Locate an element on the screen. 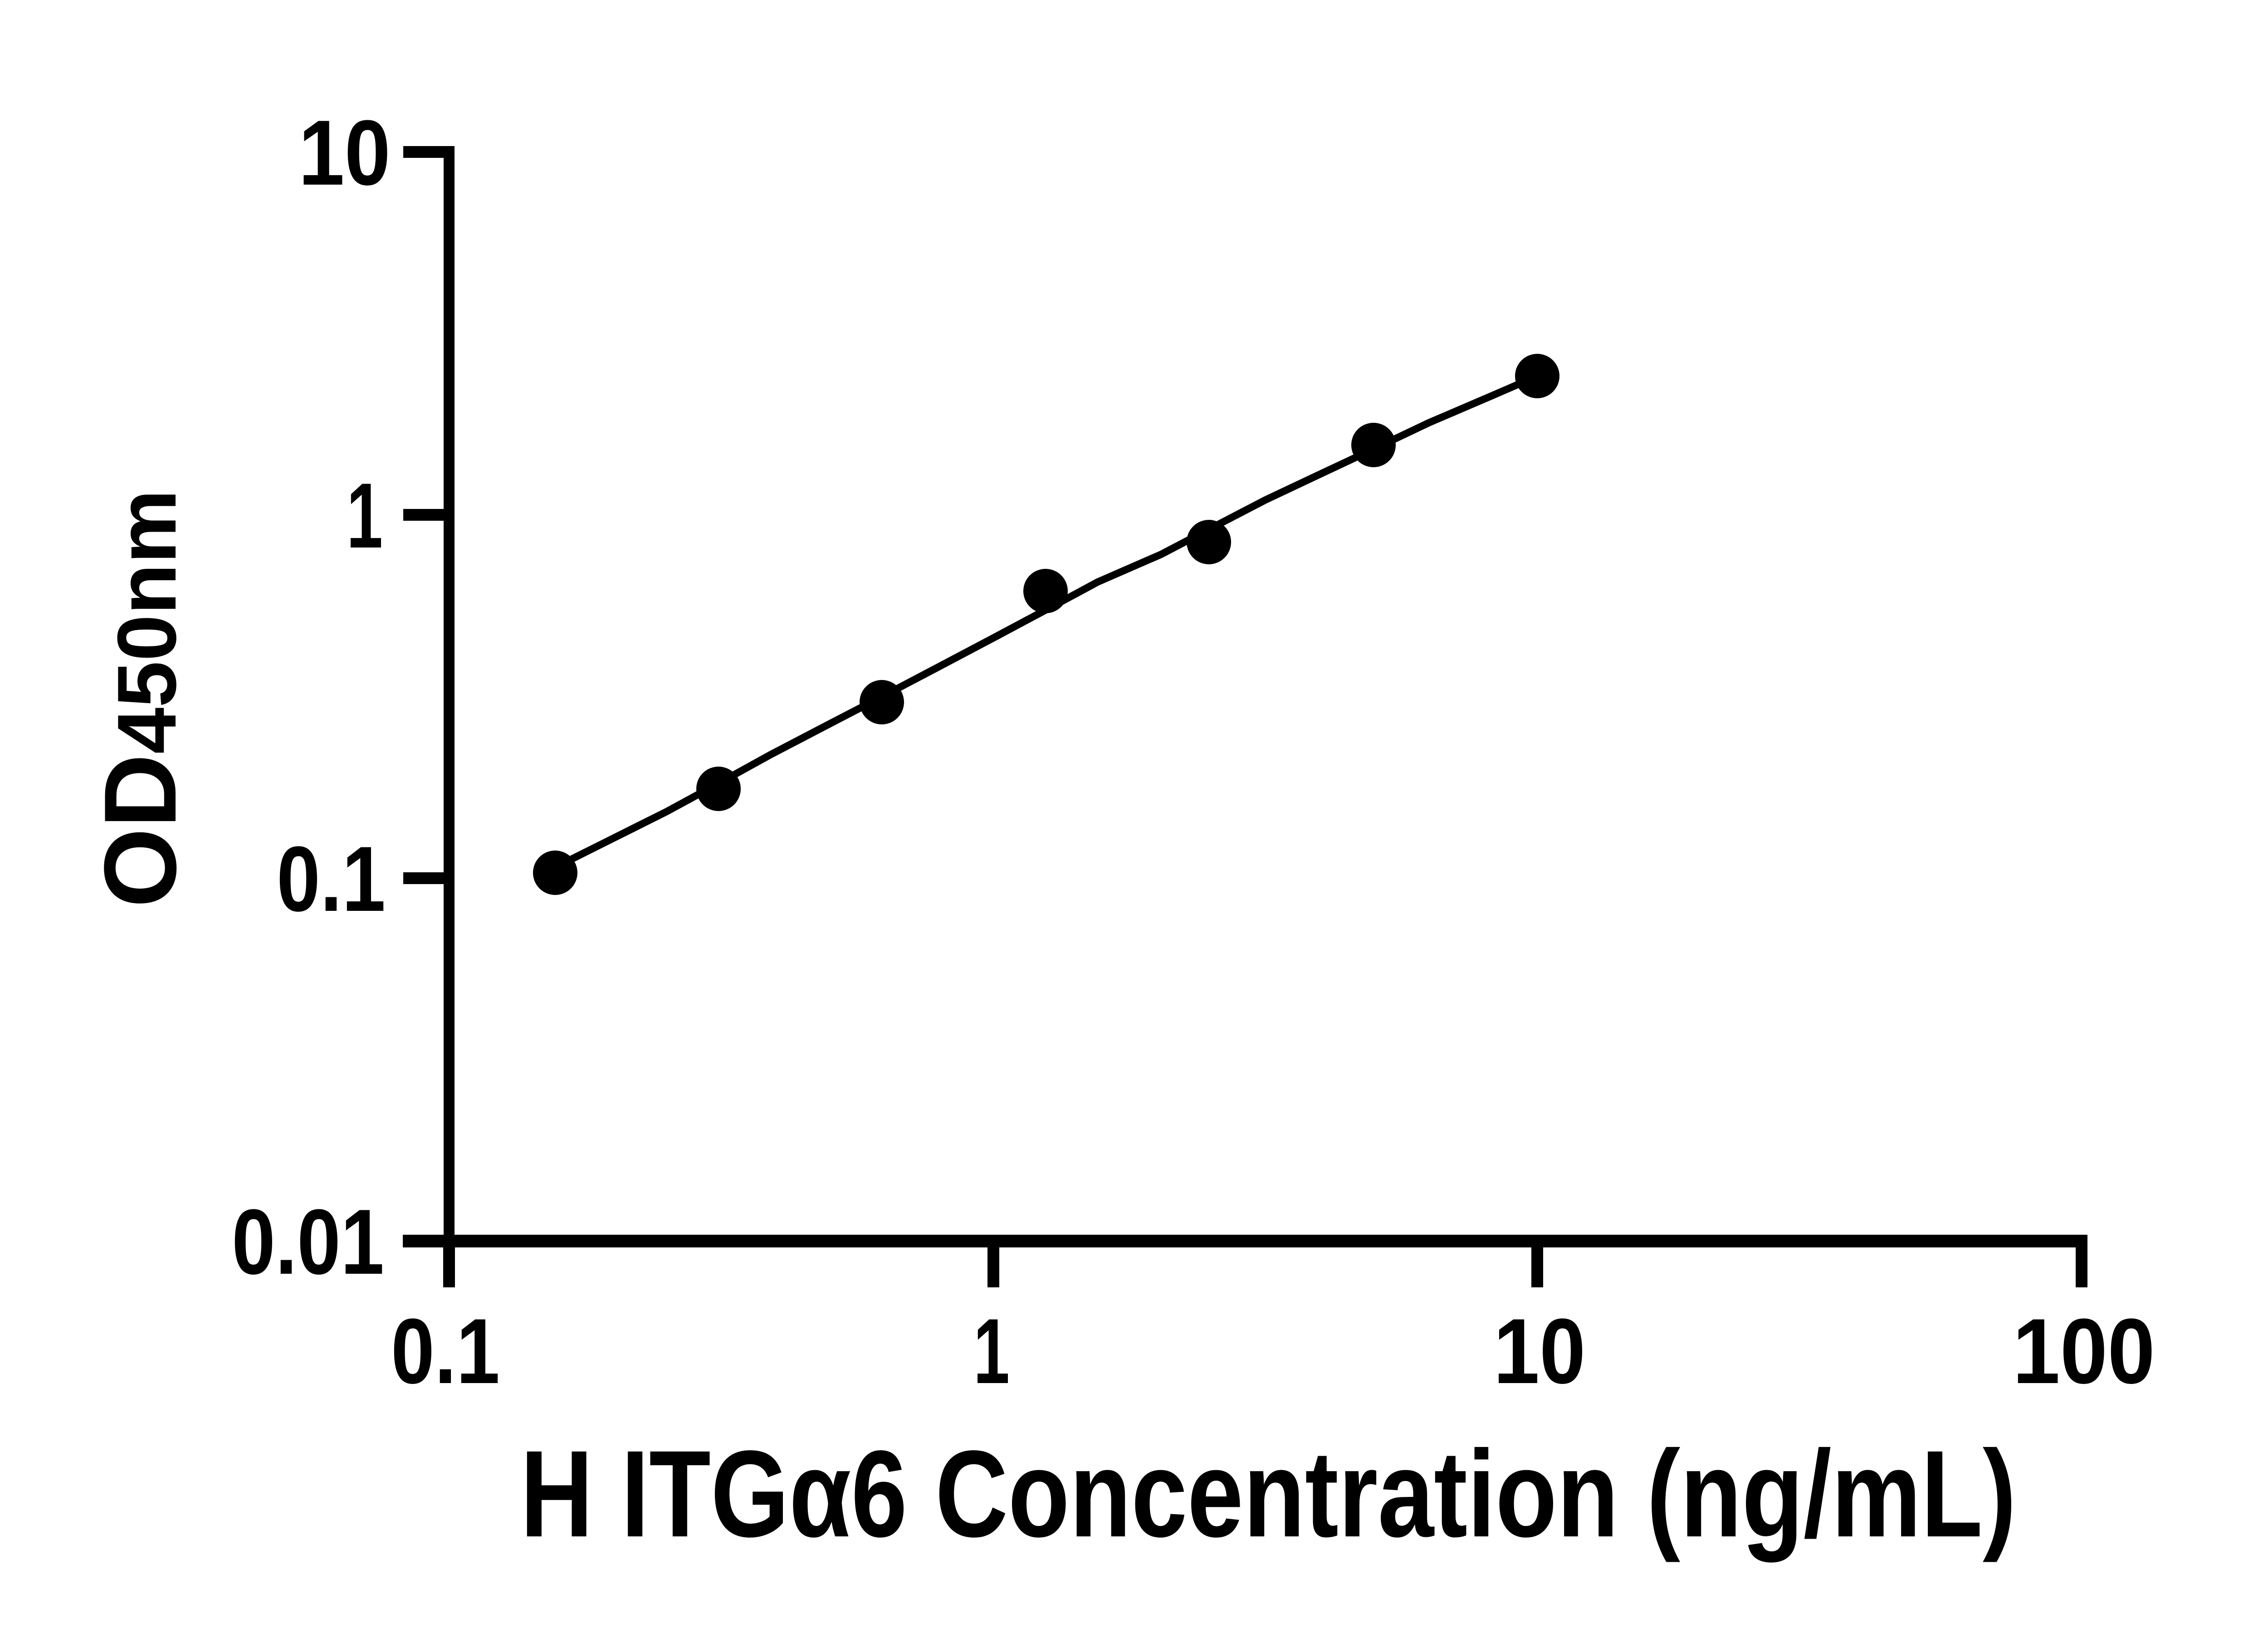 The height and width of the screenshot is (1633, 2268). svg-text: 100 is located at coordinates (2084, 1351).